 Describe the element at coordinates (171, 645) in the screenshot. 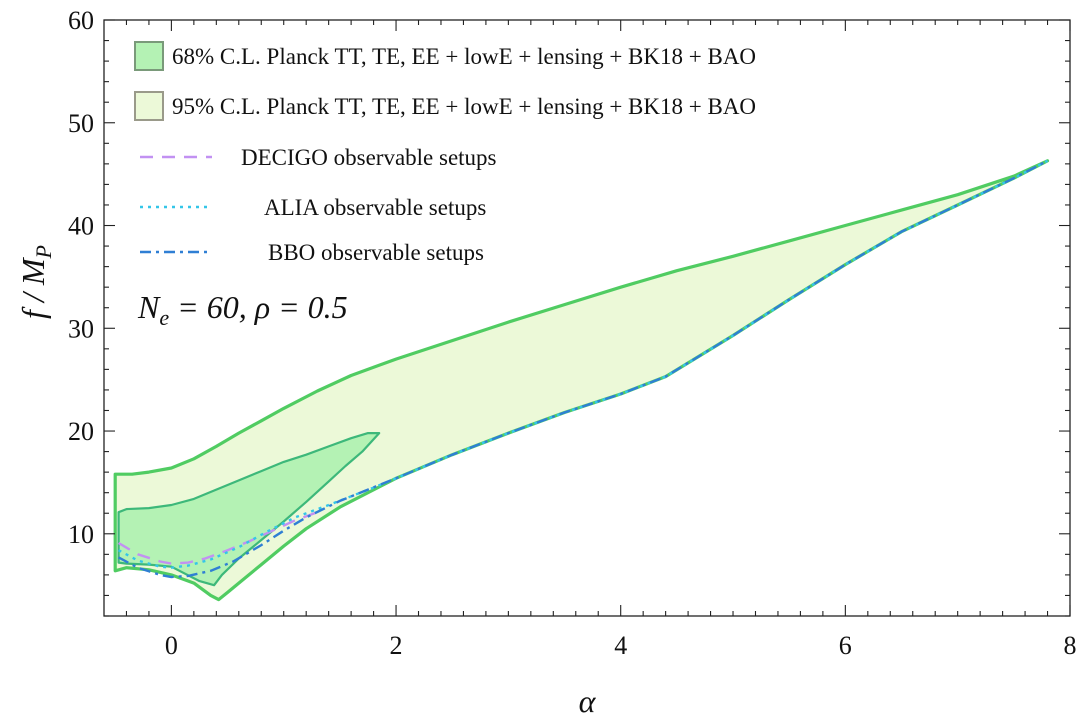

I see `x-tick-label: 0` at that location.